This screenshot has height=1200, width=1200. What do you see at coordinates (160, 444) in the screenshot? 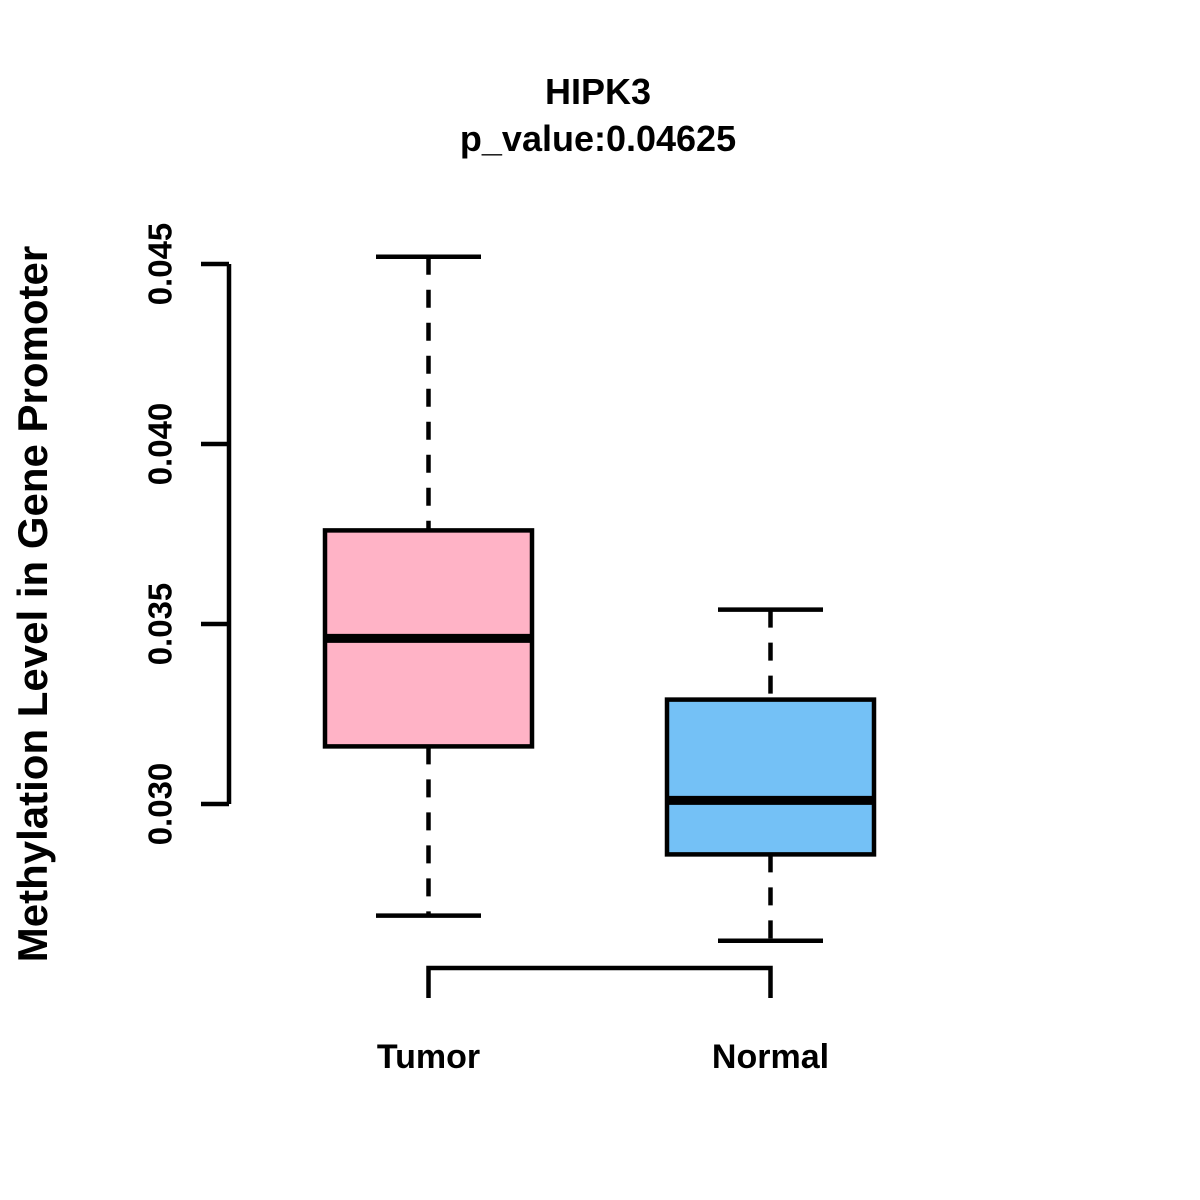
I see `y-axis-tick-label: 0.040` at bounding box center [160, 444].